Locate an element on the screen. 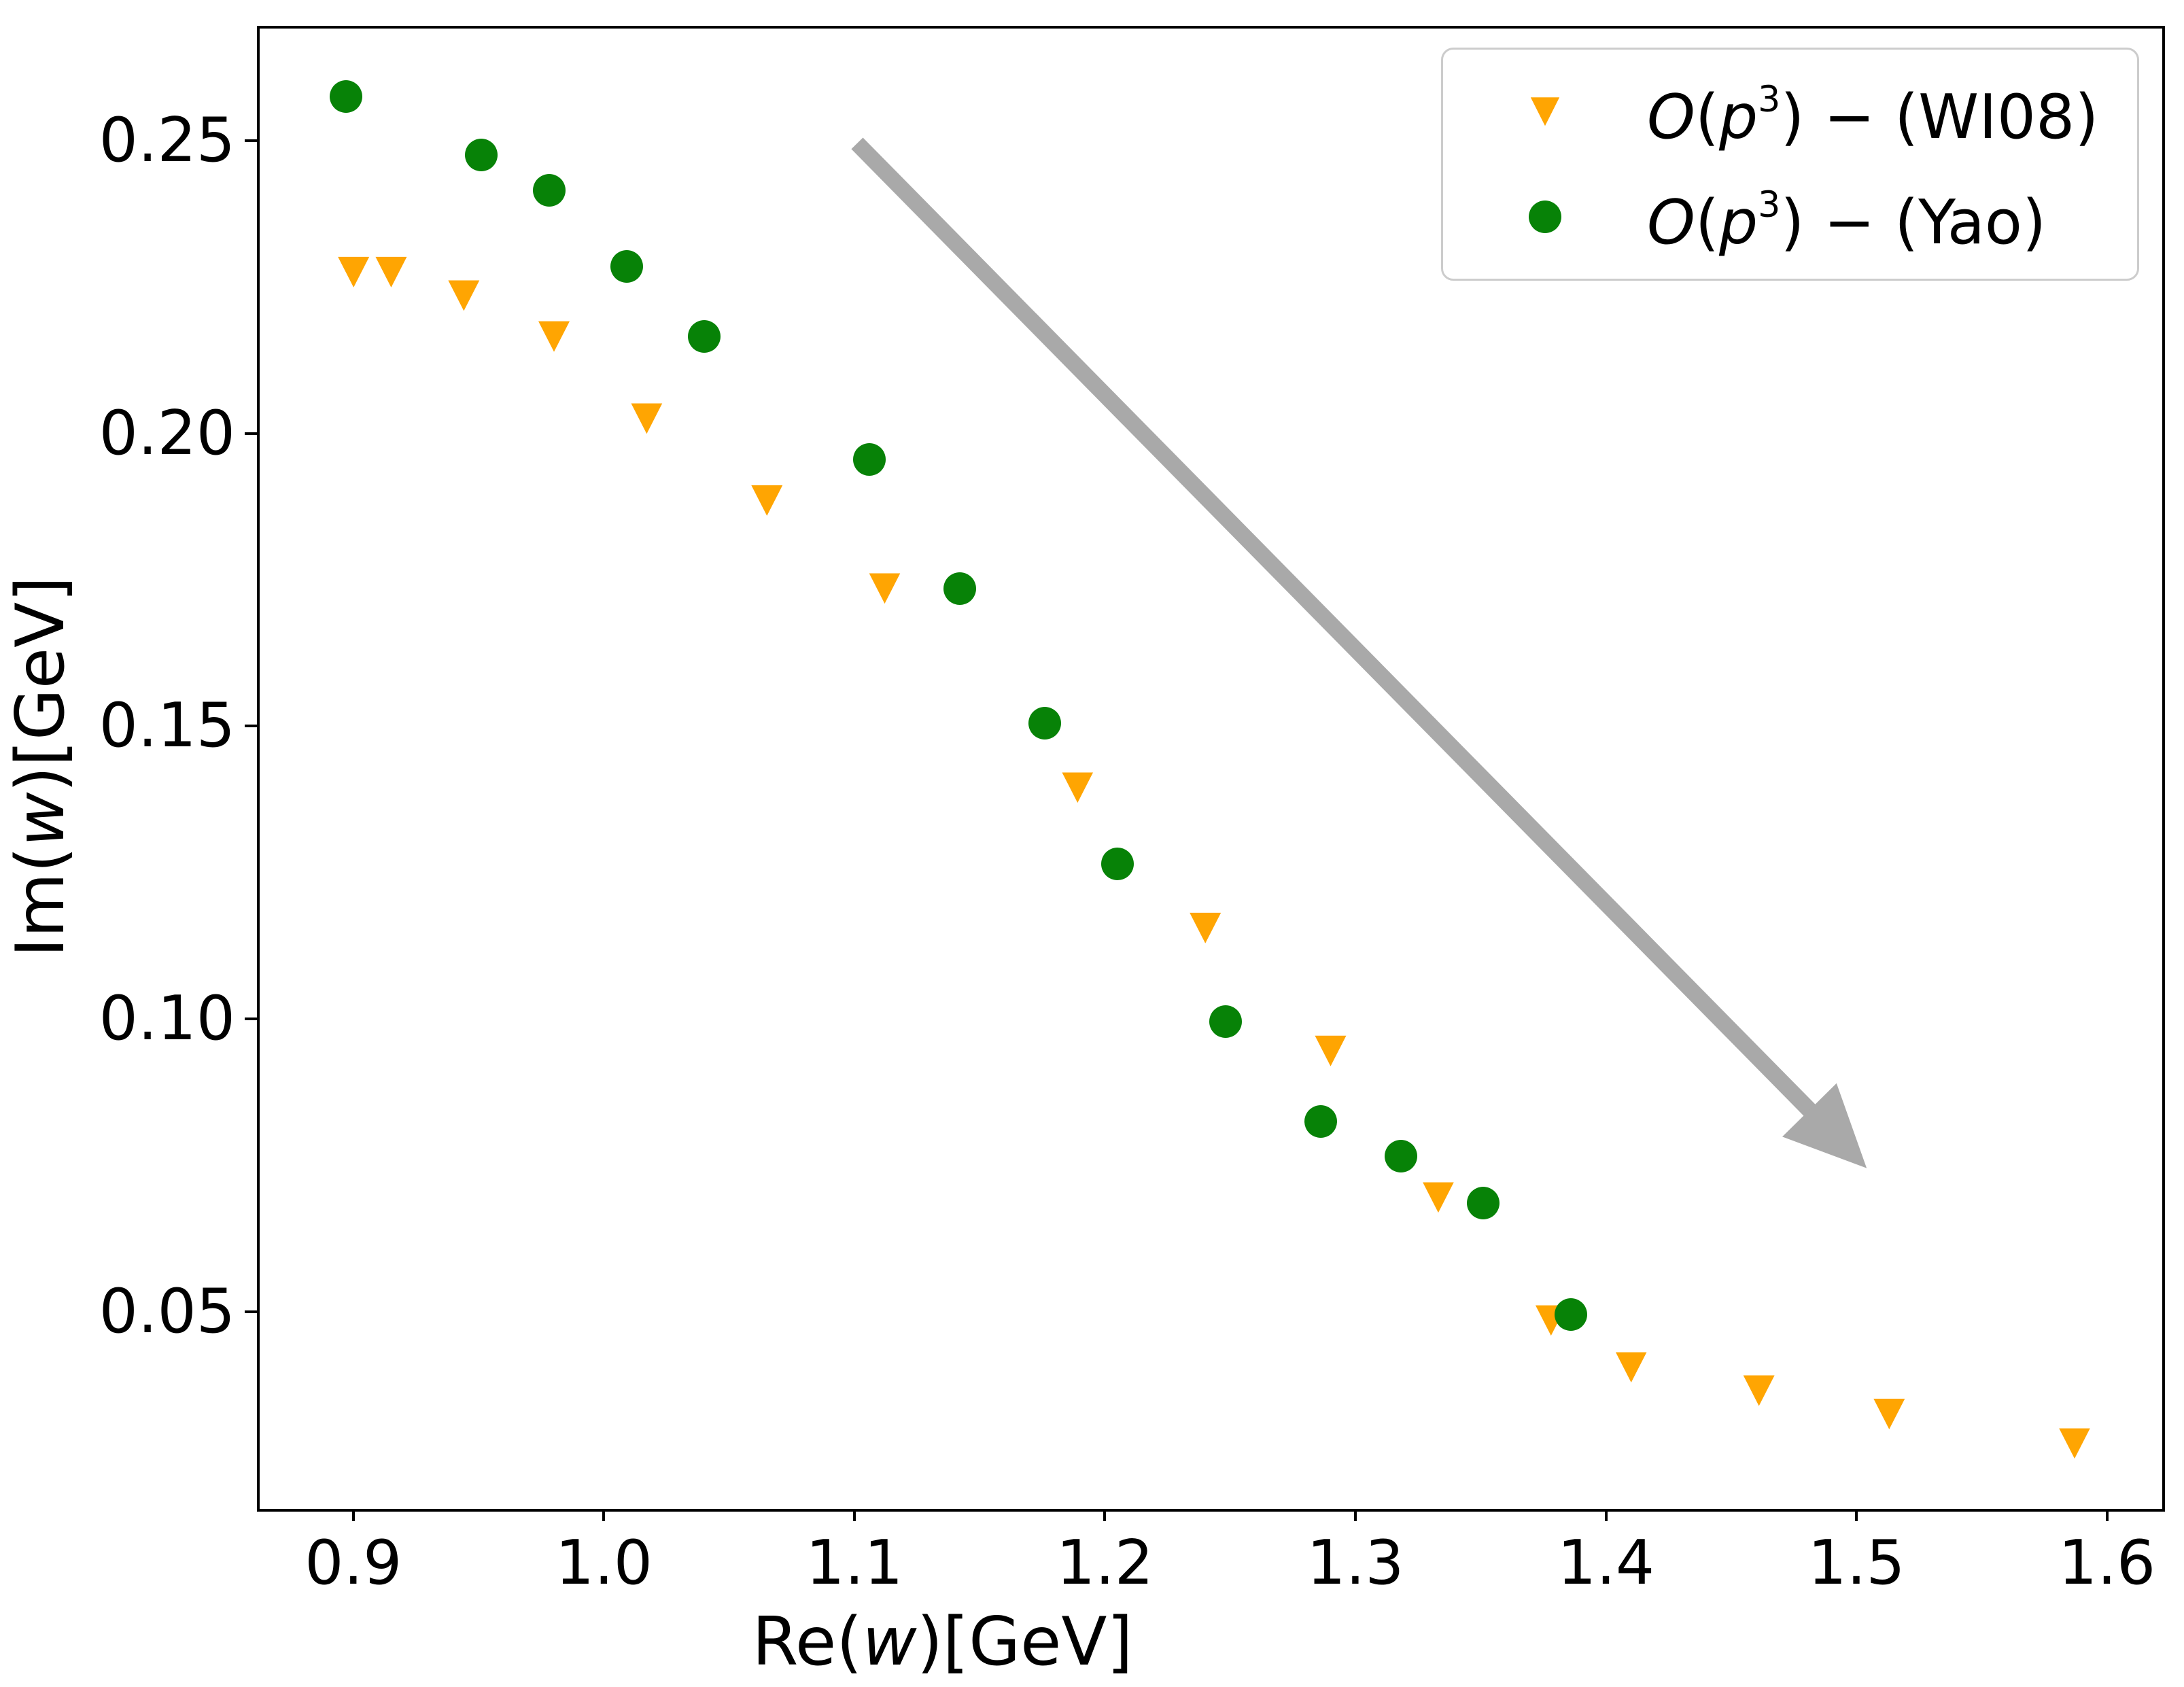 The width and height of the screenshot is (2184, 1687). legend: O(p3) − (WI08) O(p3) − (Yao) is located at coordinates (1790, 165).